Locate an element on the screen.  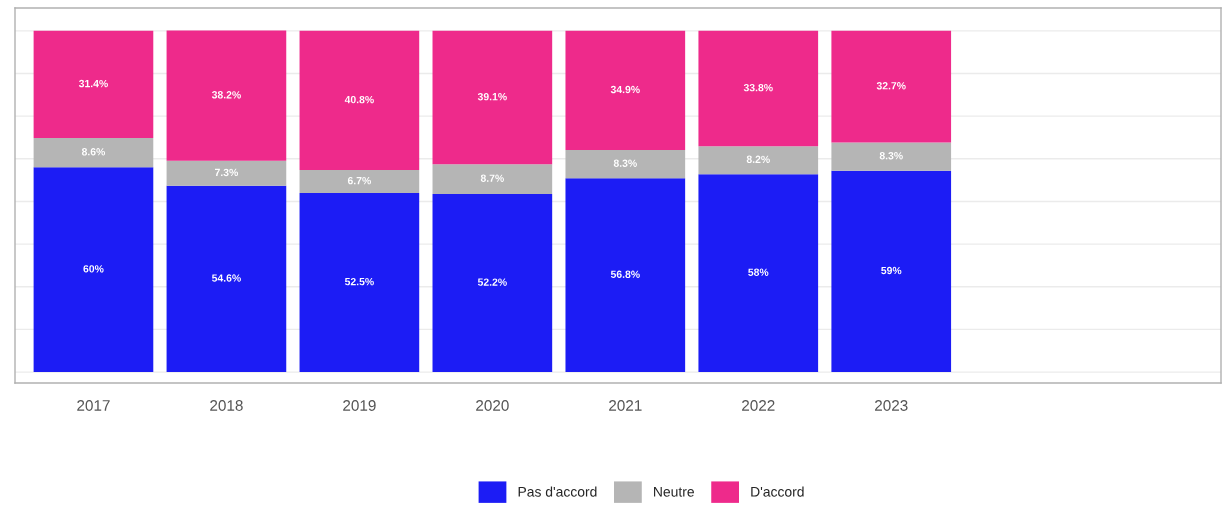
data-label: 6.7% is located at coordinates (359, 180).